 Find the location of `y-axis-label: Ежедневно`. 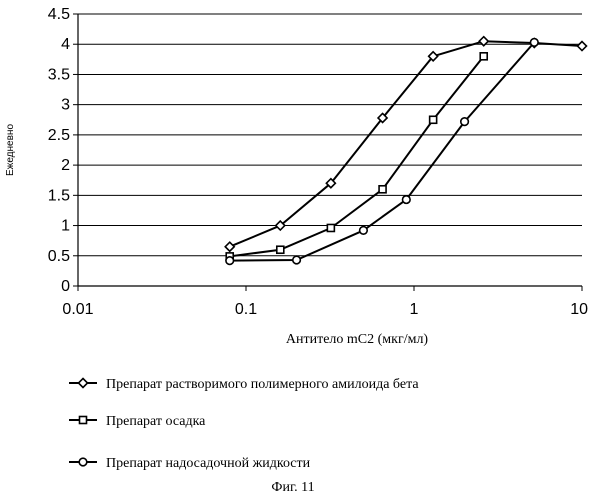

y-axis-label: Ежедневно is located at coordinates (10, 150).